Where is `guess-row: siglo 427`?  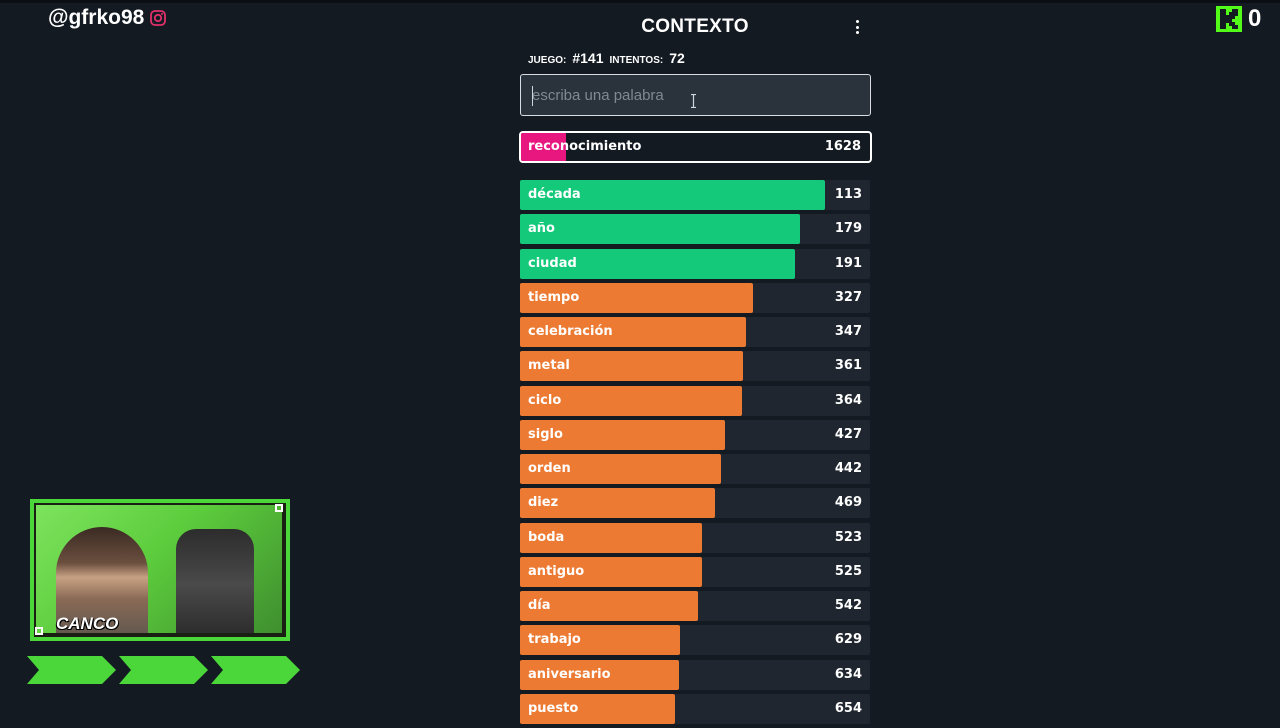
guess-row: siglo 427 is located at coordinates (695, 434).